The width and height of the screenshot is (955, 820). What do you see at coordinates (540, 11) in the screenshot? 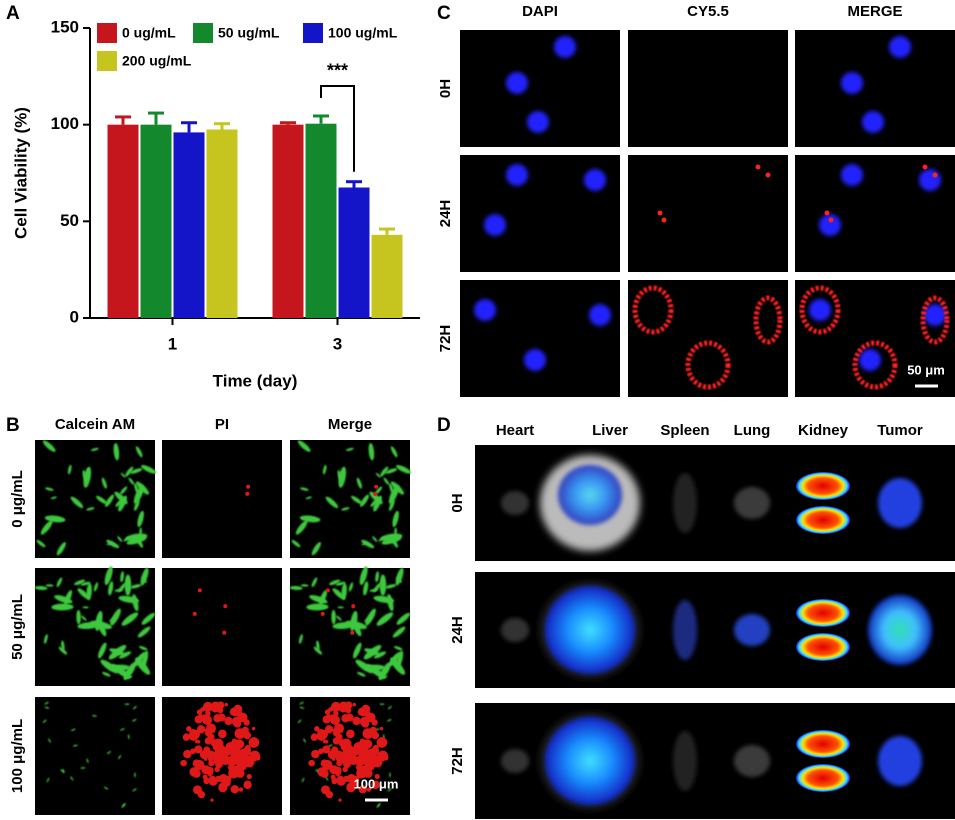
I see `column-label: DAPI` at bounding box center [540, 11].